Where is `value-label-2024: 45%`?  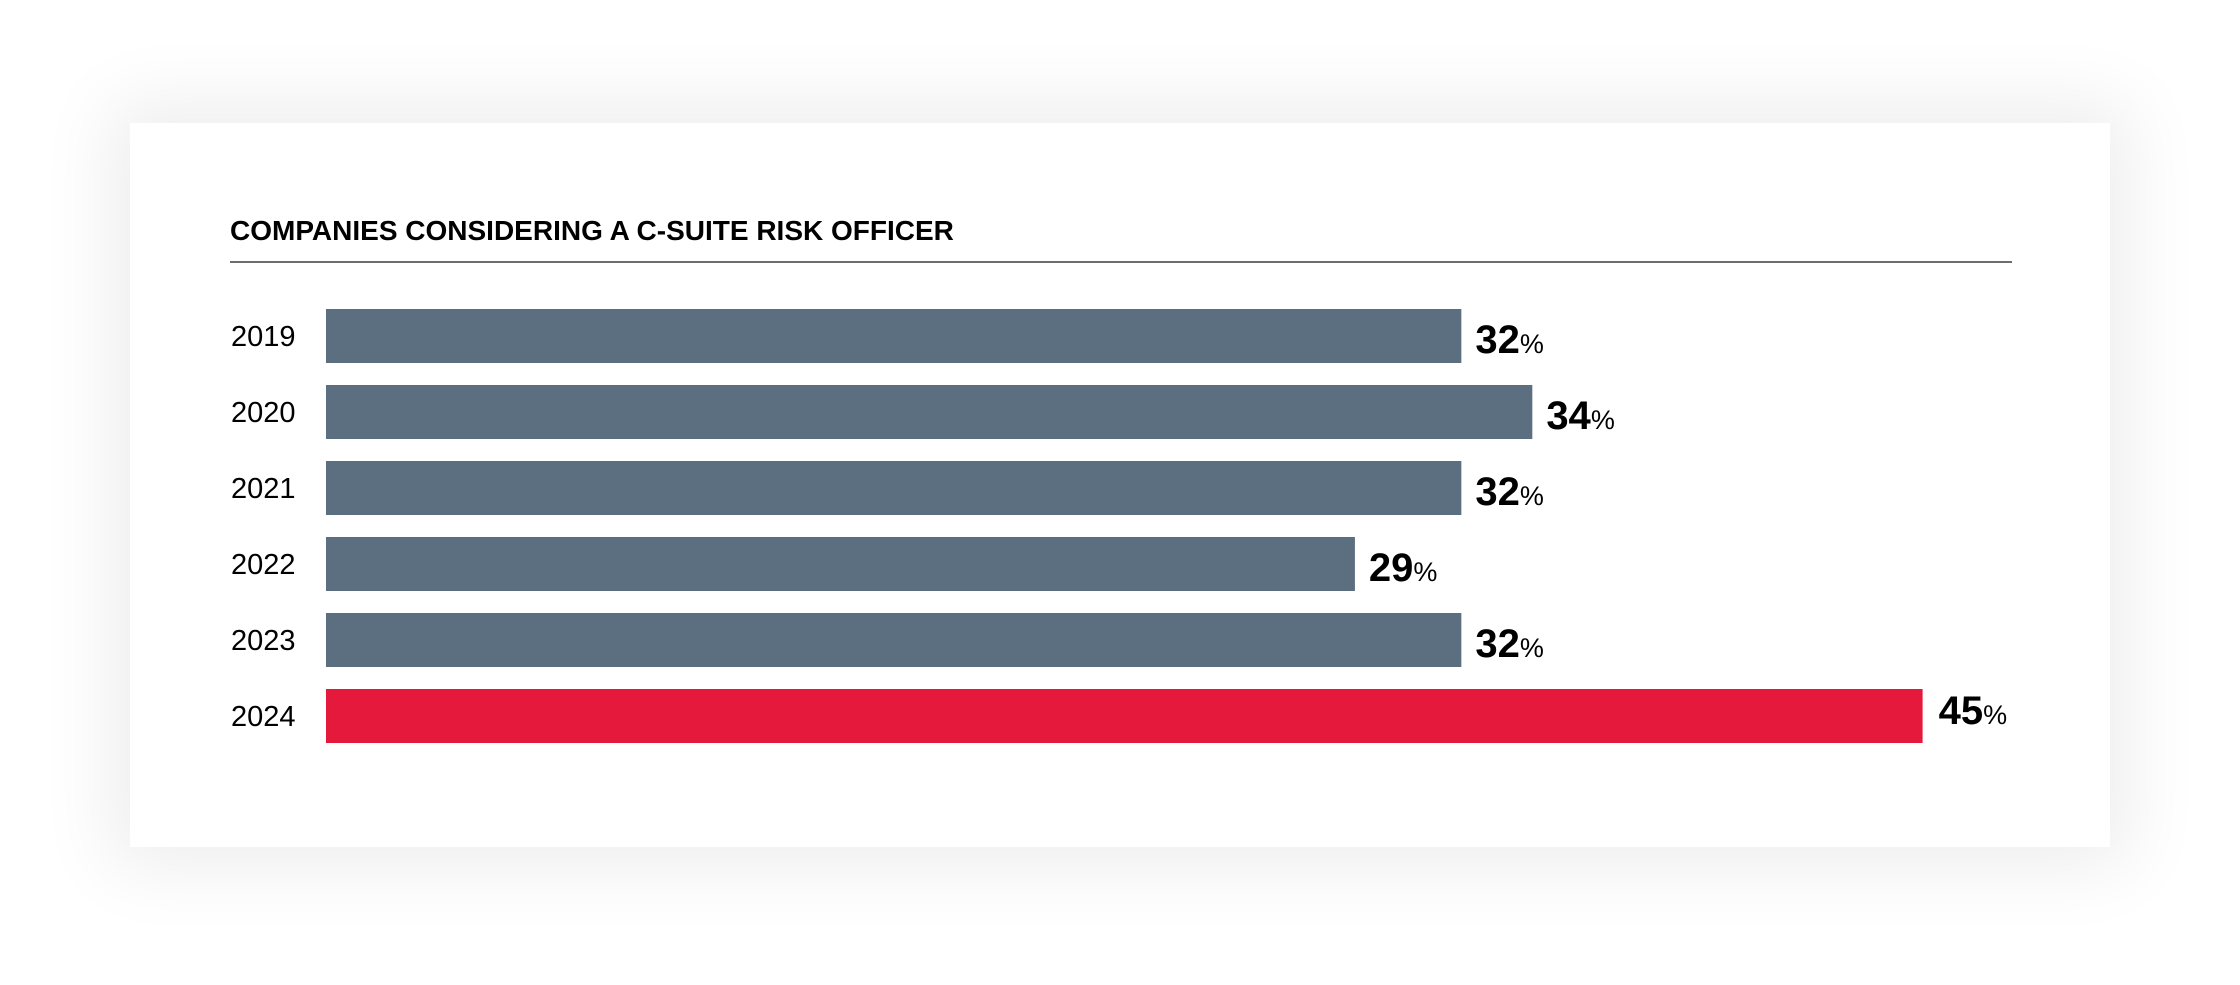
value-label-2024: 45% is located at coordinates (1973, 711).